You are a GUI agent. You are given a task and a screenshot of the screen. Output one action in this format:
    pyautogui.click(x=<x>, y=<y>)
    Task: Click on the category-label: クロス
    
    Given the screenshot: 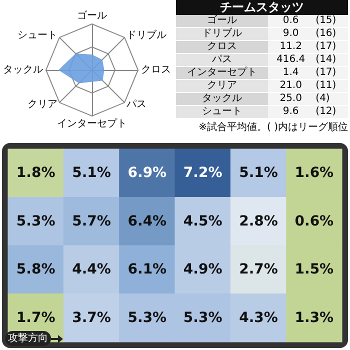 What is the action you would take?
    pyautogui.click(x=222, y=47)
    